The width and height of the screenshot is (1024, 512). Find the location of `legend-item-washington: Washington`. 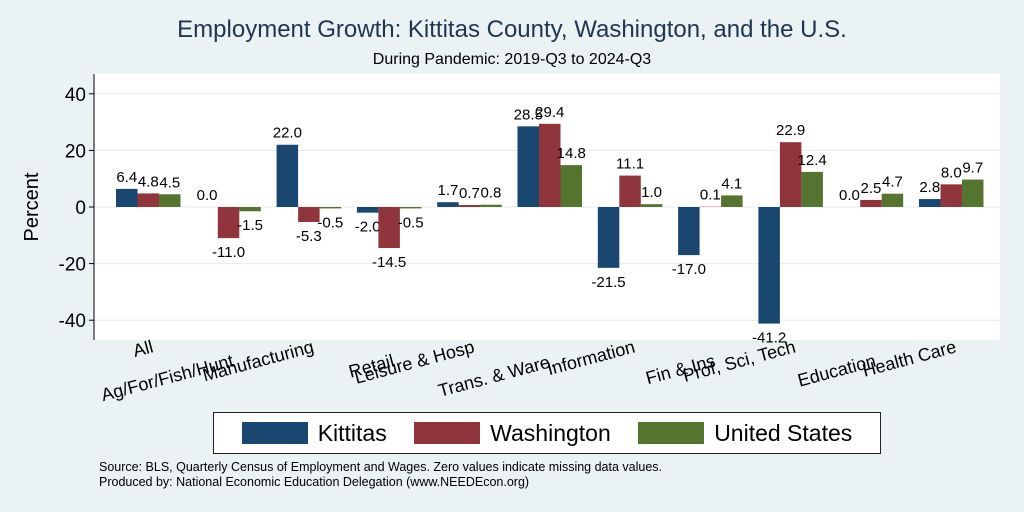

legend-item-washington: Washington is located at coordinates (512, 433).